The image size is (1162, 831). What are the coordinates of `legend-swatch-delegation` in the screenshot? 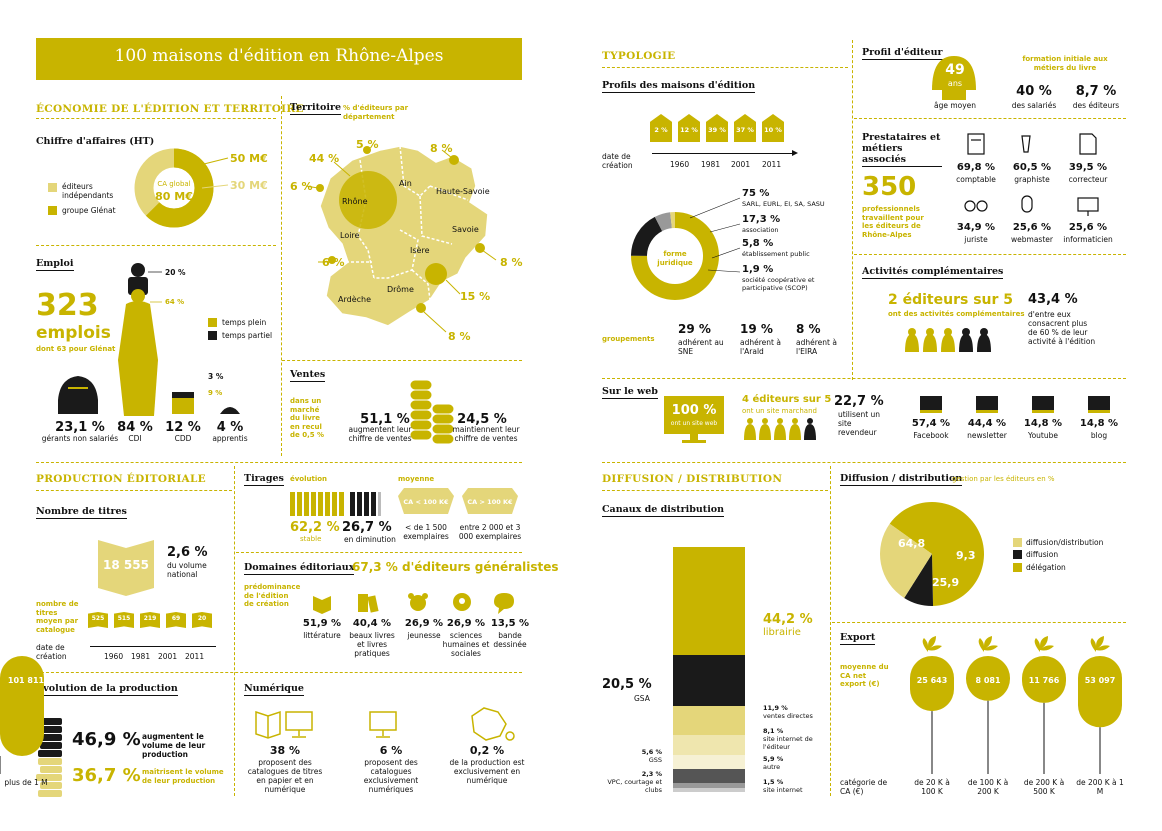 It's located at (1017, 567).